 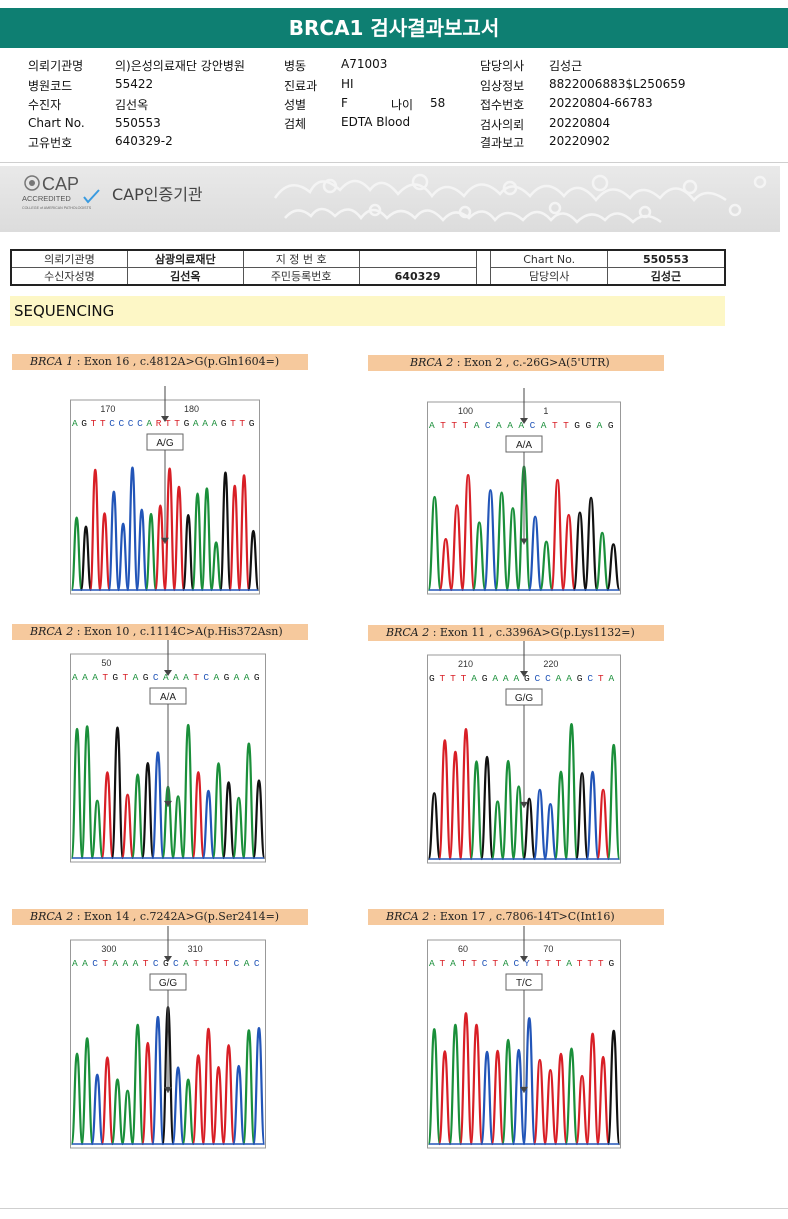 What do you see at coordinates (107, 409) in the screenshot?
I see `position-tick-label: 170` at bounding box center [107, 409].